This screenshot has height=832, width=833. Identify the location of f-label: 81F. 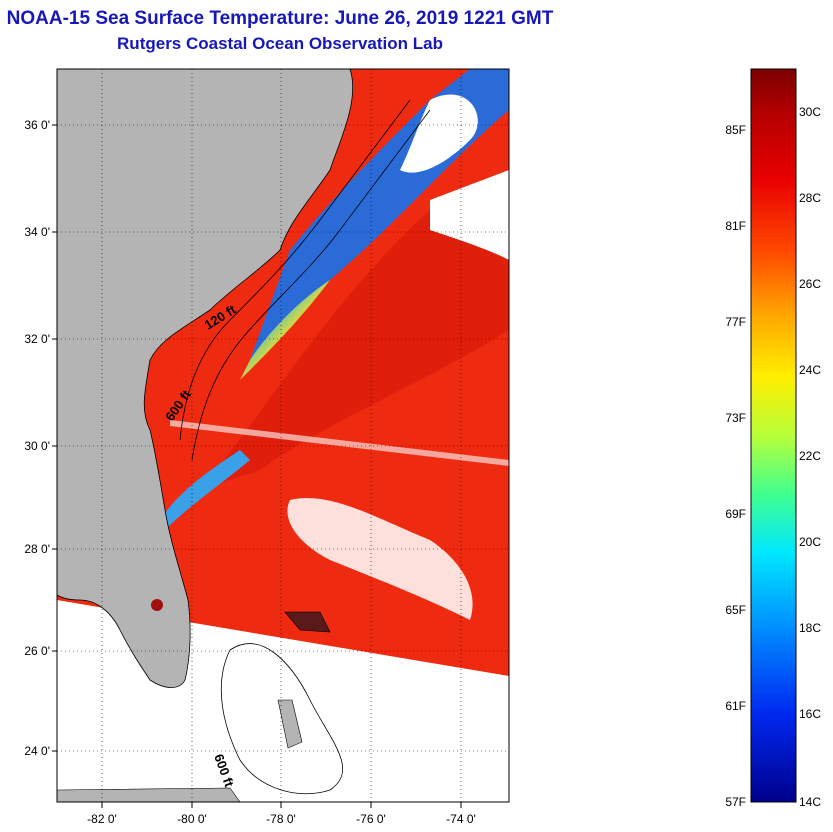
(735, 226).